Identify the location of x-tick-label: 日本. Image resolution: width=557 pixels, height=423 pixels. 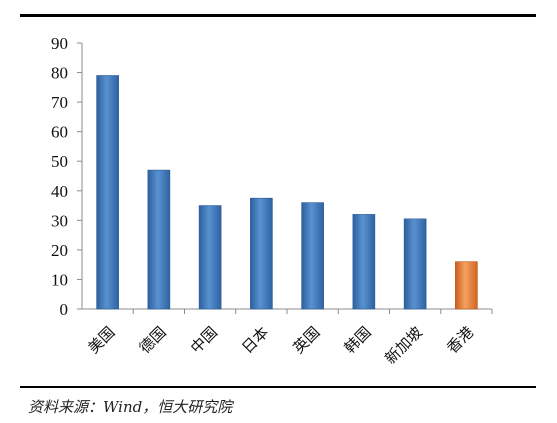
(255, 340).